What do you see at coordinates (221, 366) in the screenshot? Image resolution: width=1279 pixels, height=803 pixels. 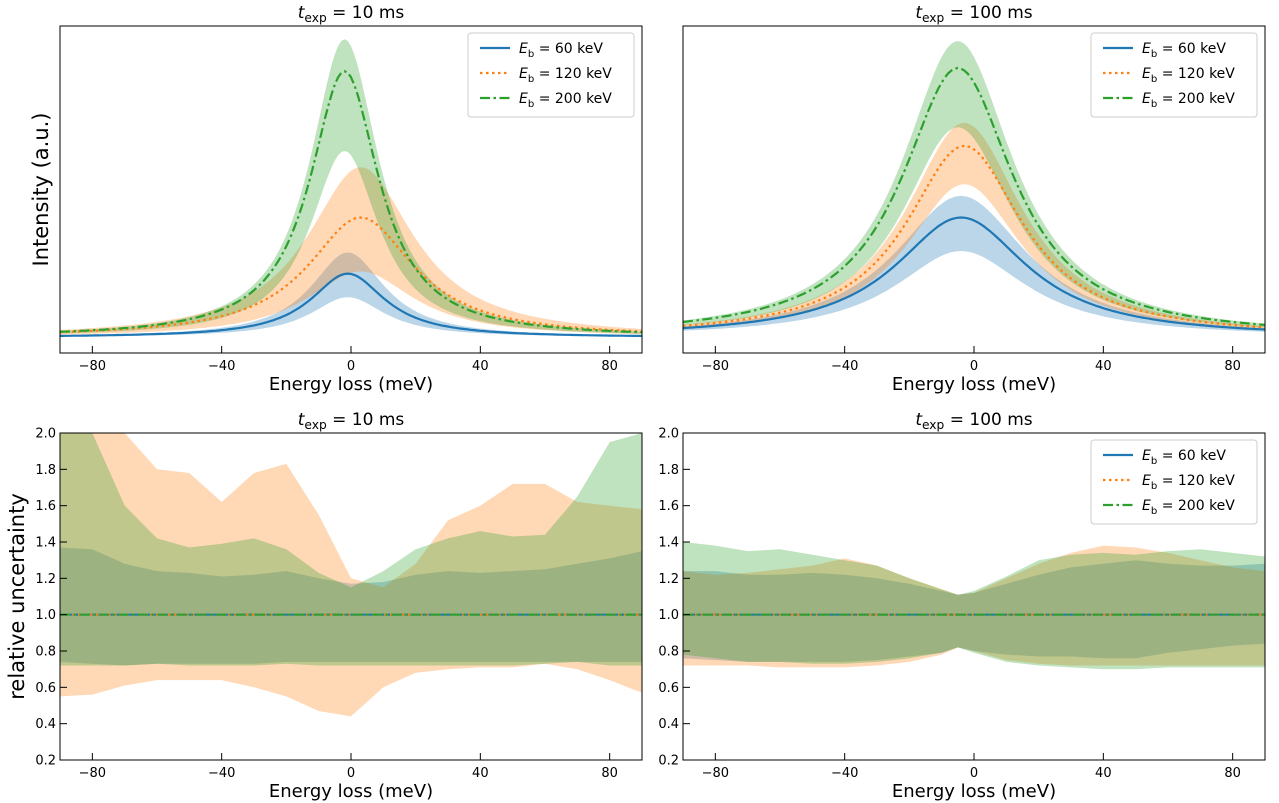 I see `x-tick-label: −40` at bounding box center [221, 366].